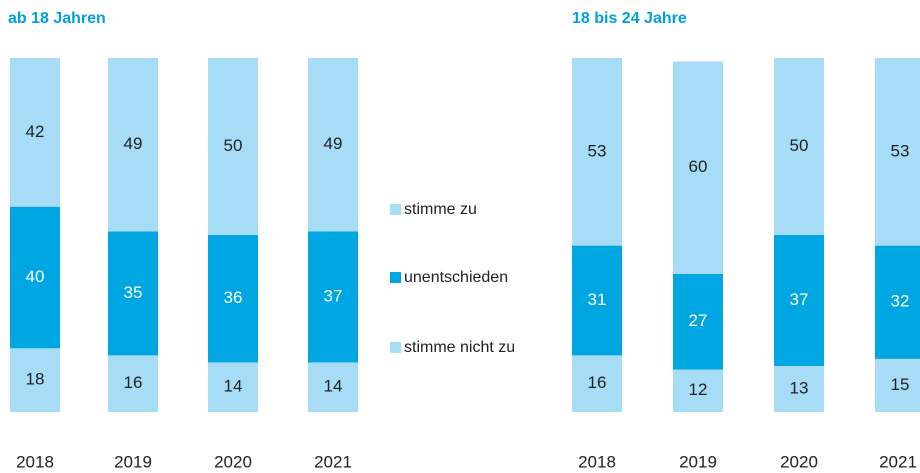  I want to click on value-label: 35, so click(133, 292).